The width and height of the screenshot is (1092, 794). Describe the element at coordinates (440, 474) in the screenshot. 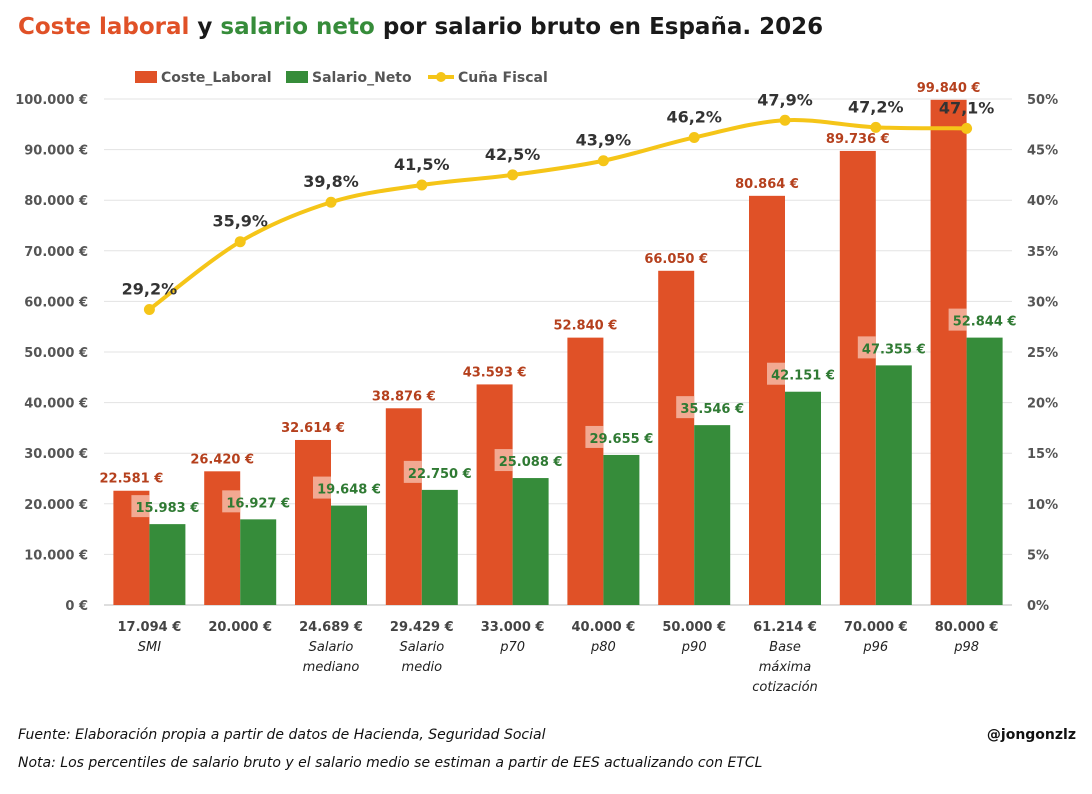

I see `data-label-neto: 22.750 €` at that location.